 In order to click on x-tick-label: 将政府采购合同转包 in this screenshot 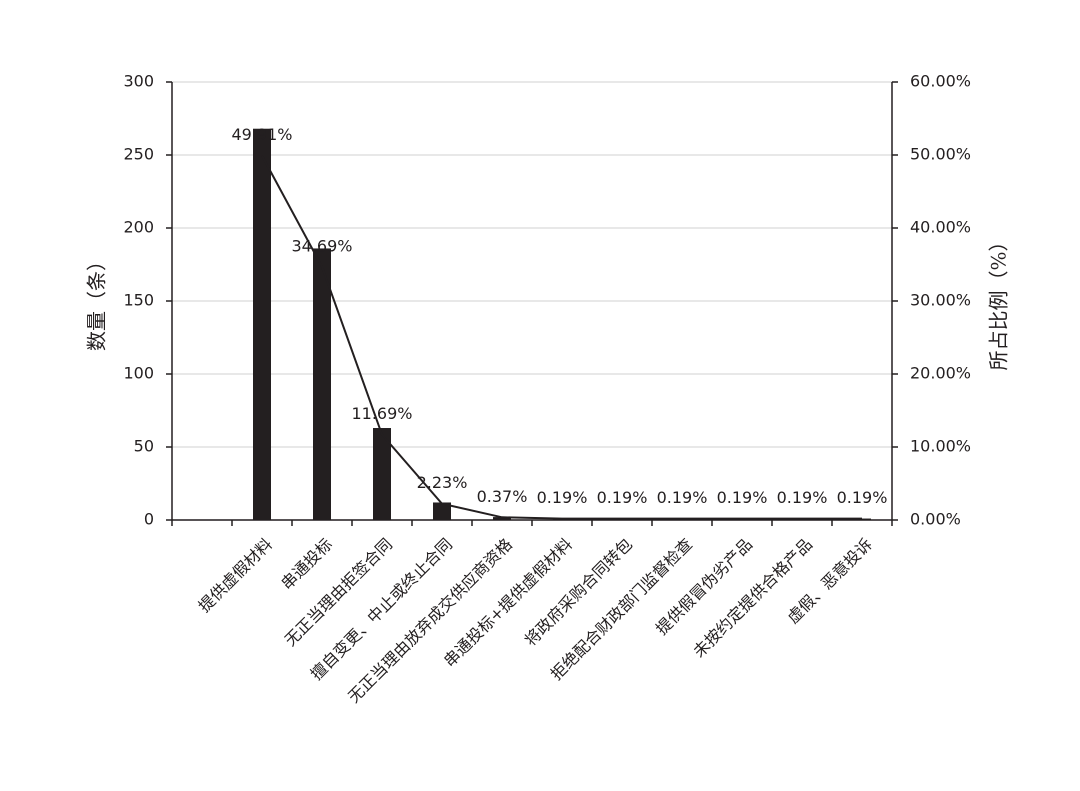, I will do `click(578, 592)`.